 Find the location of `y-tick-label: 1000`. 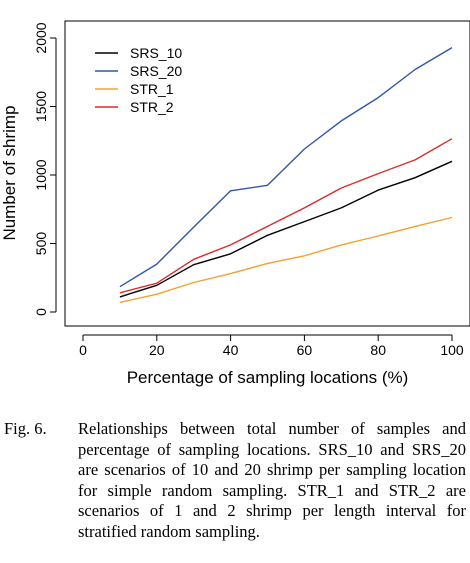

y-tick-label: 1000 is located at coordinates (41, 174).